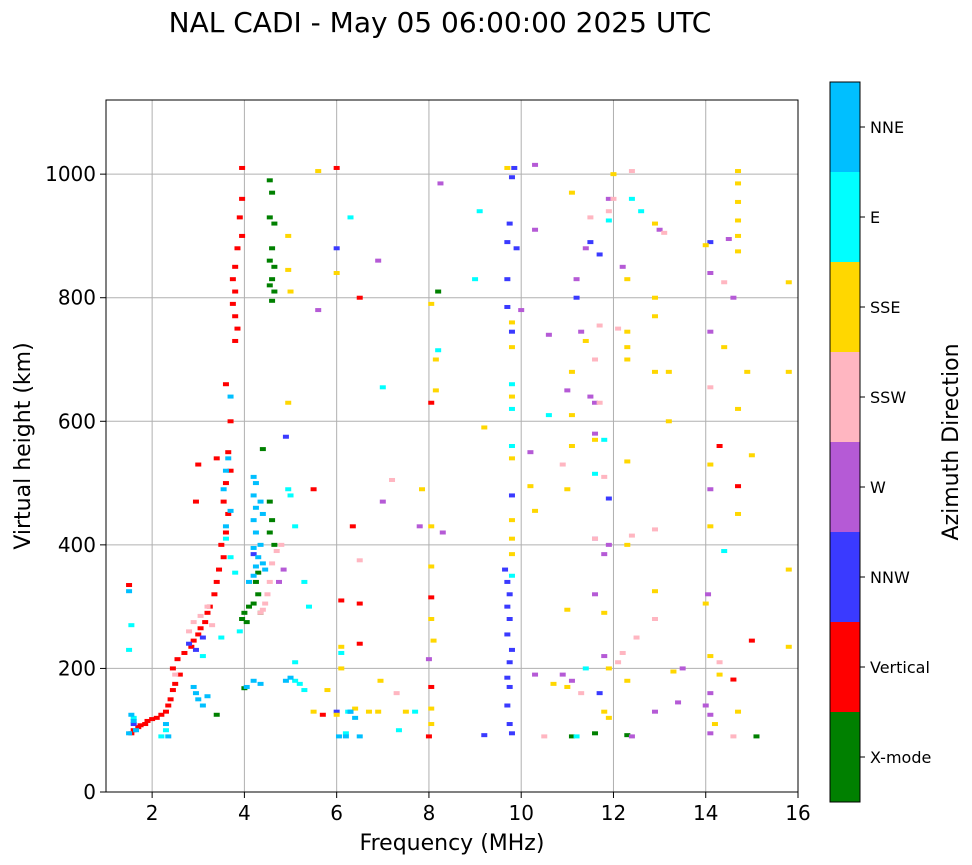 This screenshot has width=972, height=865. I want to click on x-tick-label: 10, so click(520, 813).